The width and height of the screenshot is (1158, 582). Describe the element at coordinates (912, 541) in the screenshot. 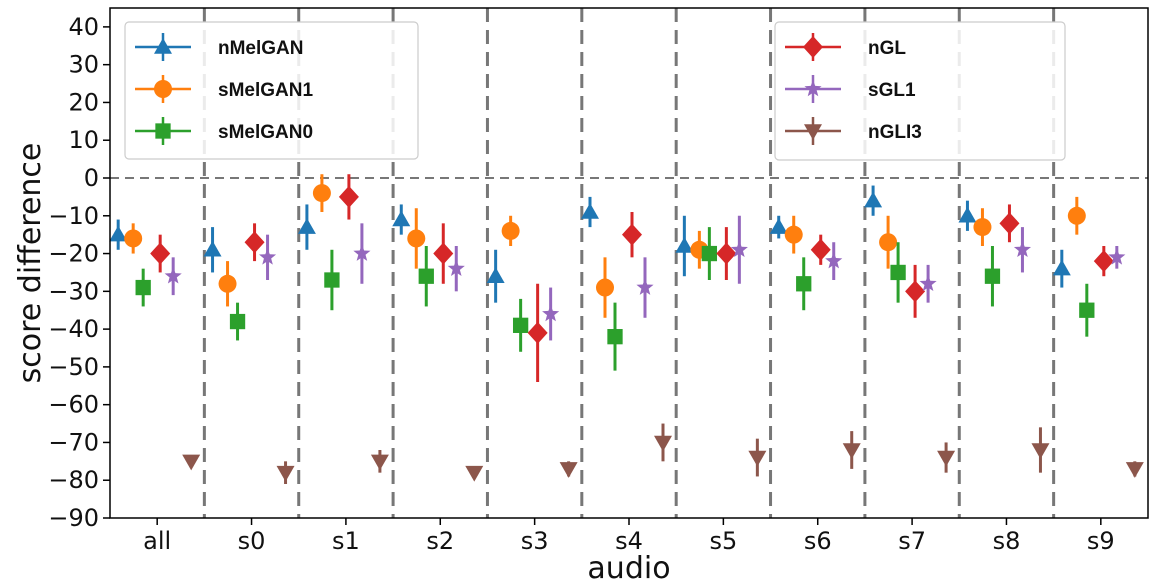

I see `x-tick-label: s7` at that location.